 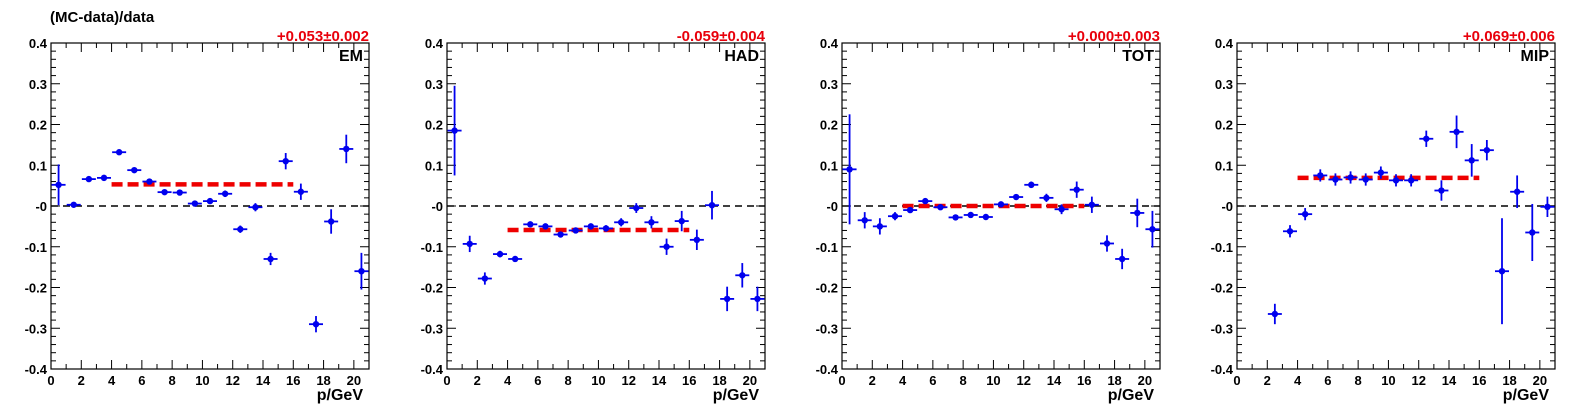 What do you see at coordinates (351, 56) in the screenshot?
I see `panel-label: EM` at bounding box center [351, 56].